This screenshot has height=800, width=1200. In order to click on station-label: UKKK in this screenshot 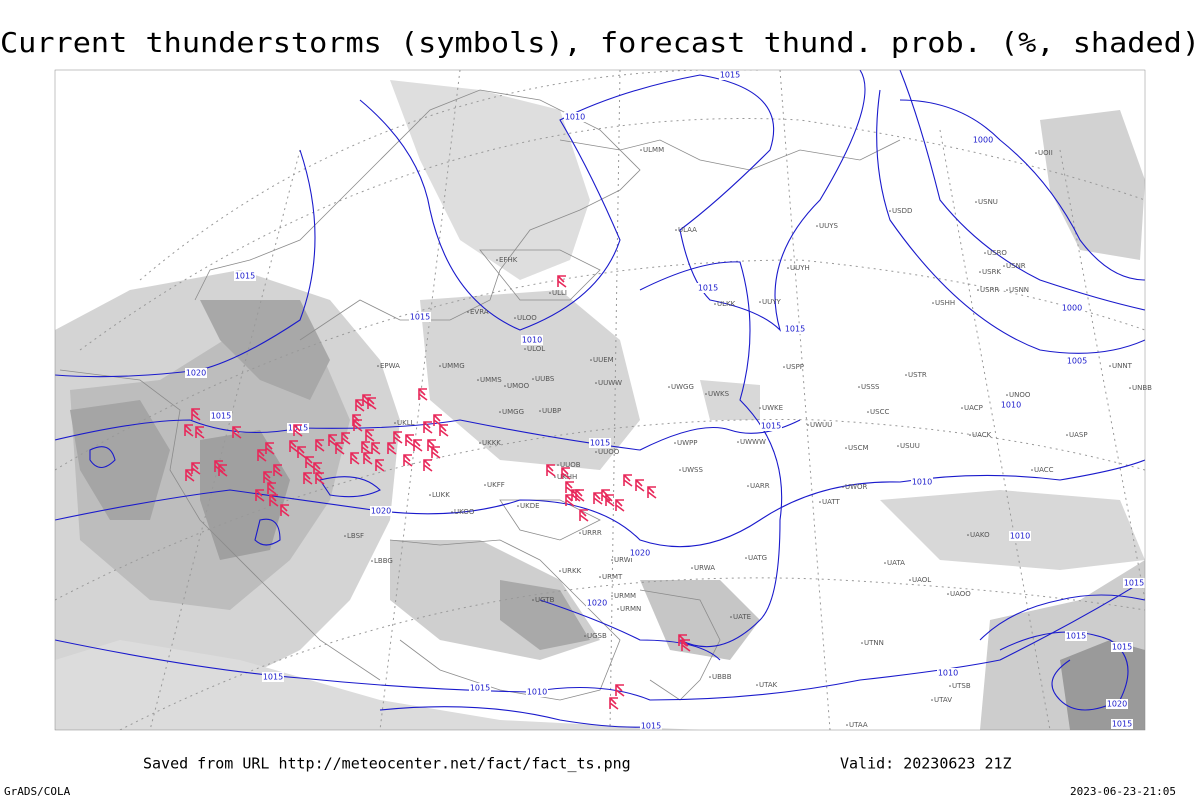, I will do `click(491, 443)`.